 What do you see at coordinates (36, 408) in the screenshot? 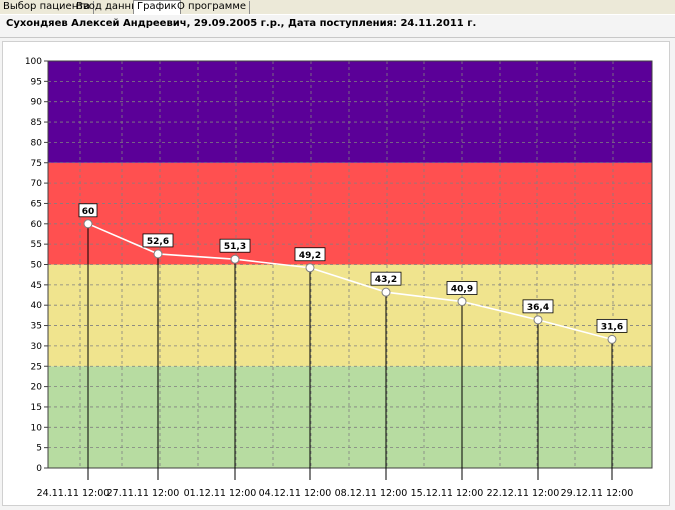
I see `y-tick-label: 15` at bounding box center [36, 408].